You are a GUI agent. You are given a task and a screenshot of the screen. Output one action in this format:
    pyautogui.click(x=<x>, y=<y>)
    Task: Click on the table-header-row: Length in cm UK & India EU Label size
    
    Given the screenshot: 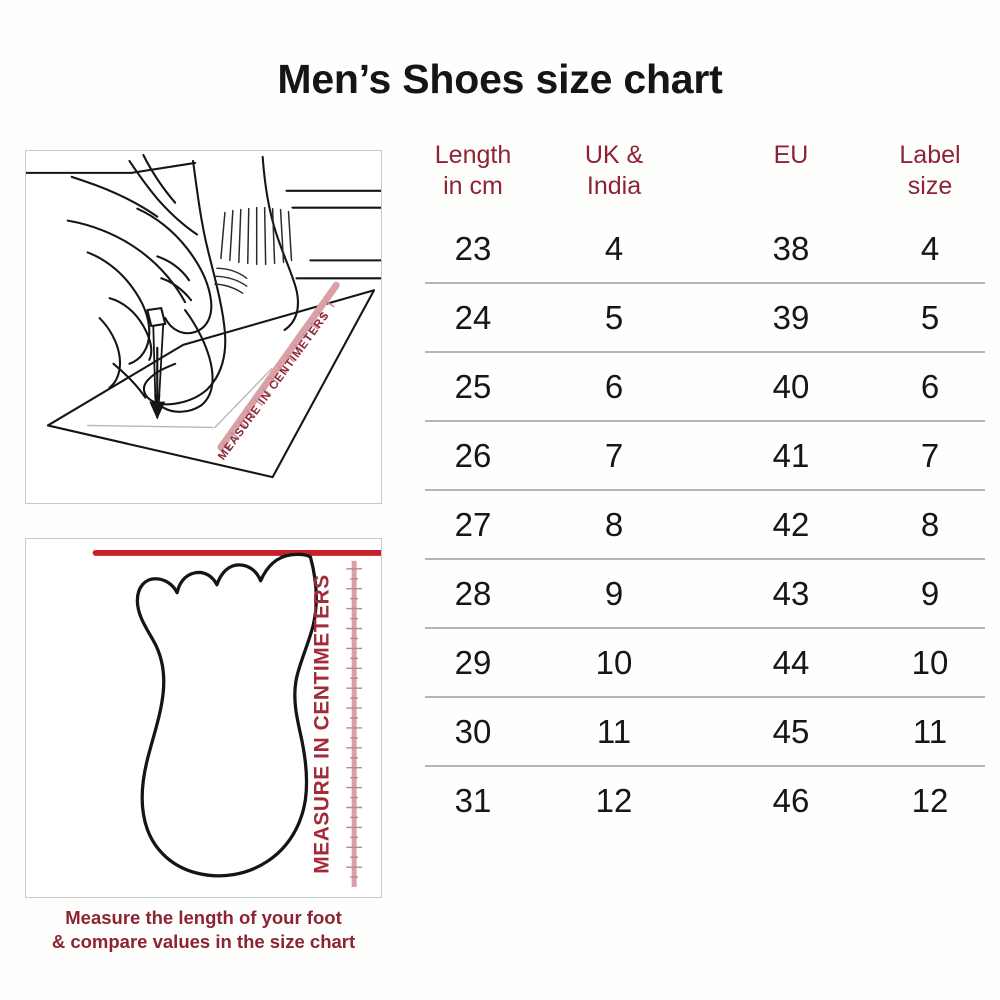 What is the action you would take?
    pyautogui.click(x=705, y=177)
    